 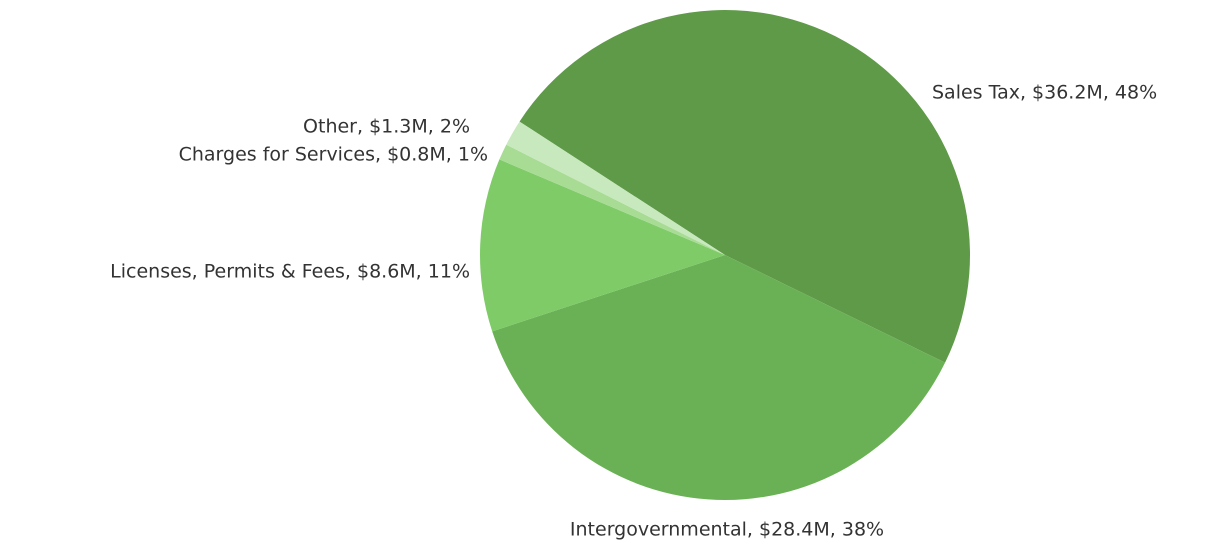 I want to click on data-label: Charges for Services, $0.8M, 1%, so click(x=333, y=155).